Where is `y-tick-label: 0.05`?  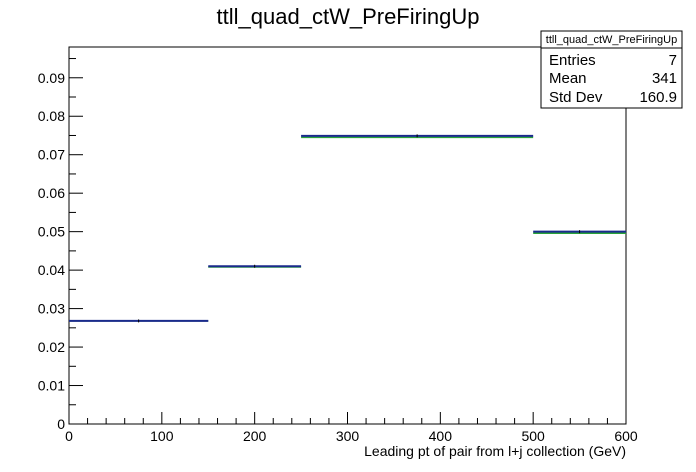
y-tick-label: 0.05 is located at coordinates (51, 232).